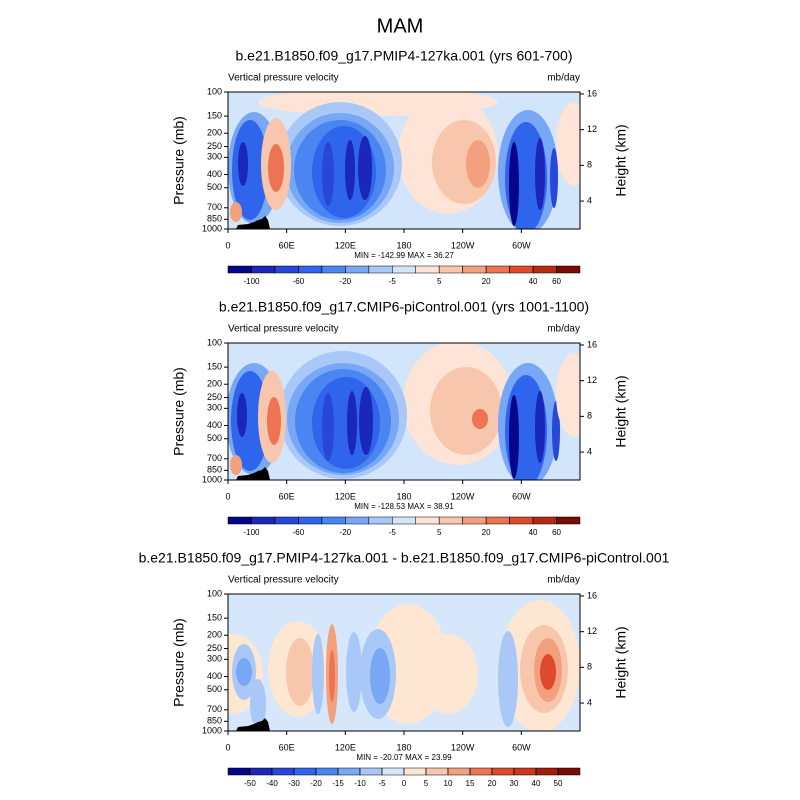 The width and height of the screenshot is (800, 800). Describe the element at coordinates (214, 187) in the screenshot. I see `y-tick-label: 500` at that location.